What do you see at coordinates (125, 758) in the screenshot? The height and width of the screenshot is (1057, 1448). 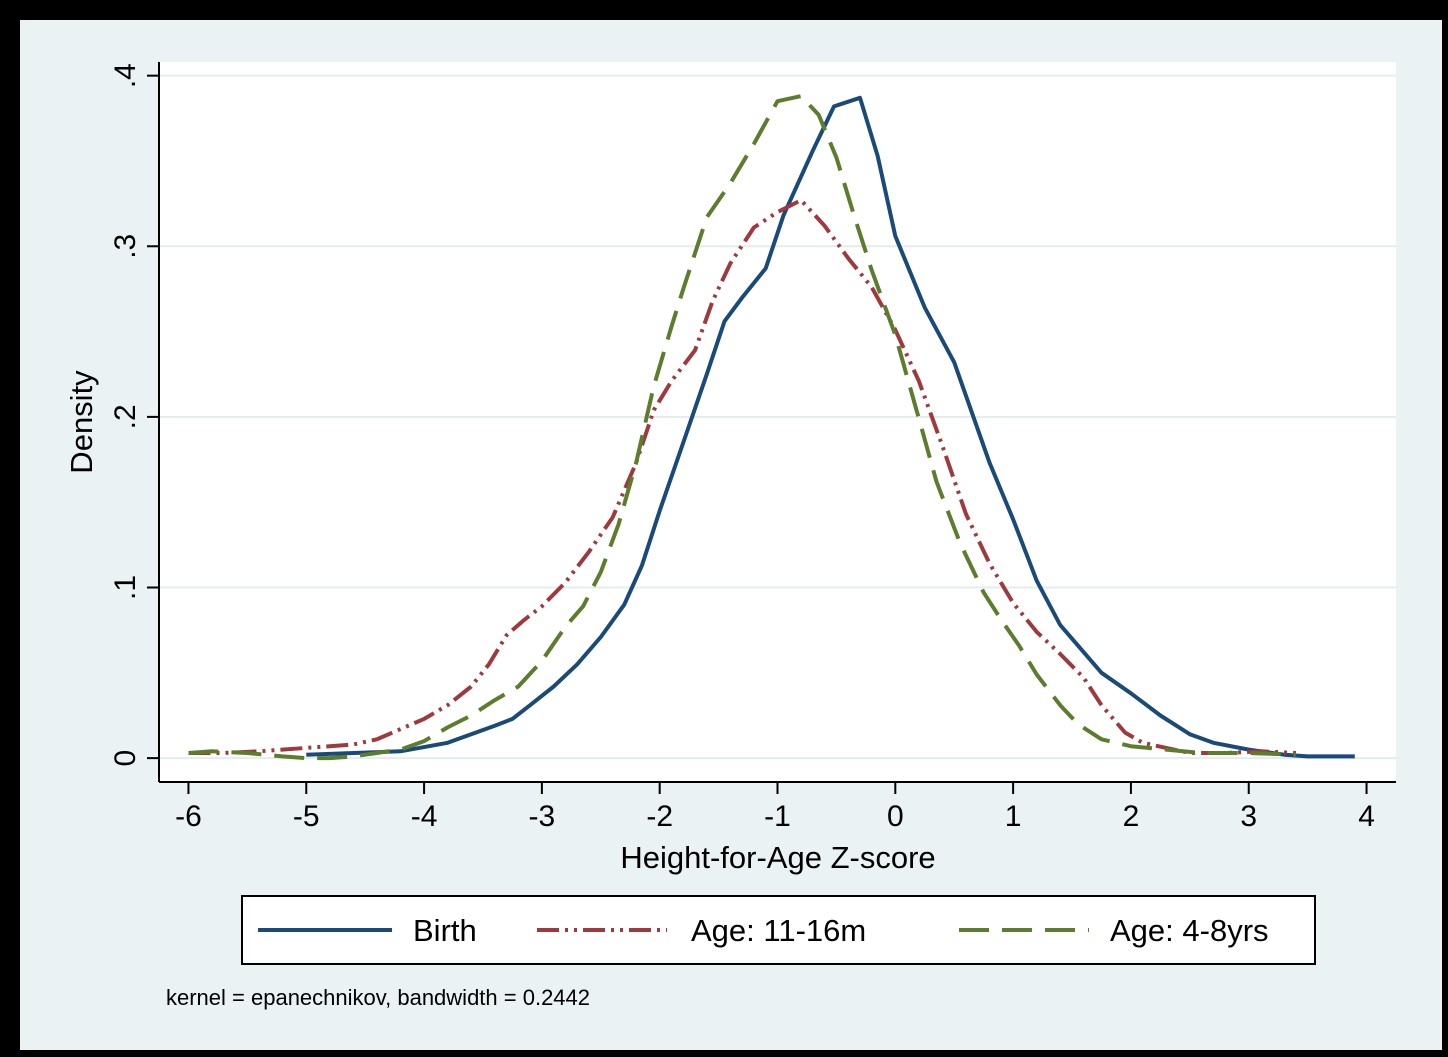 I see `y-tick-label: 0` at bounding box center [125, 758].